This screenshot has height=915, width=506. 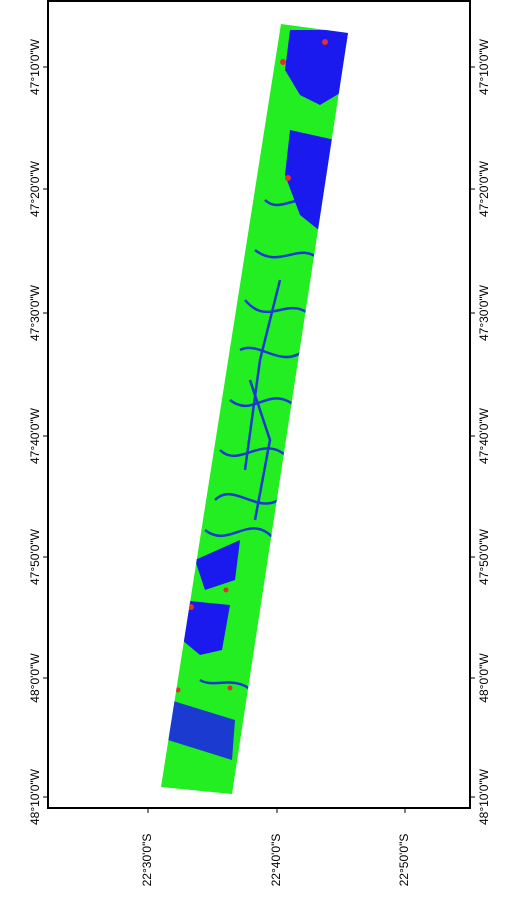 What do you see at coordinates (35, 188) in the screenshot?
I see `left-label: 47°20'0"W` at bounding box center [35, 188].